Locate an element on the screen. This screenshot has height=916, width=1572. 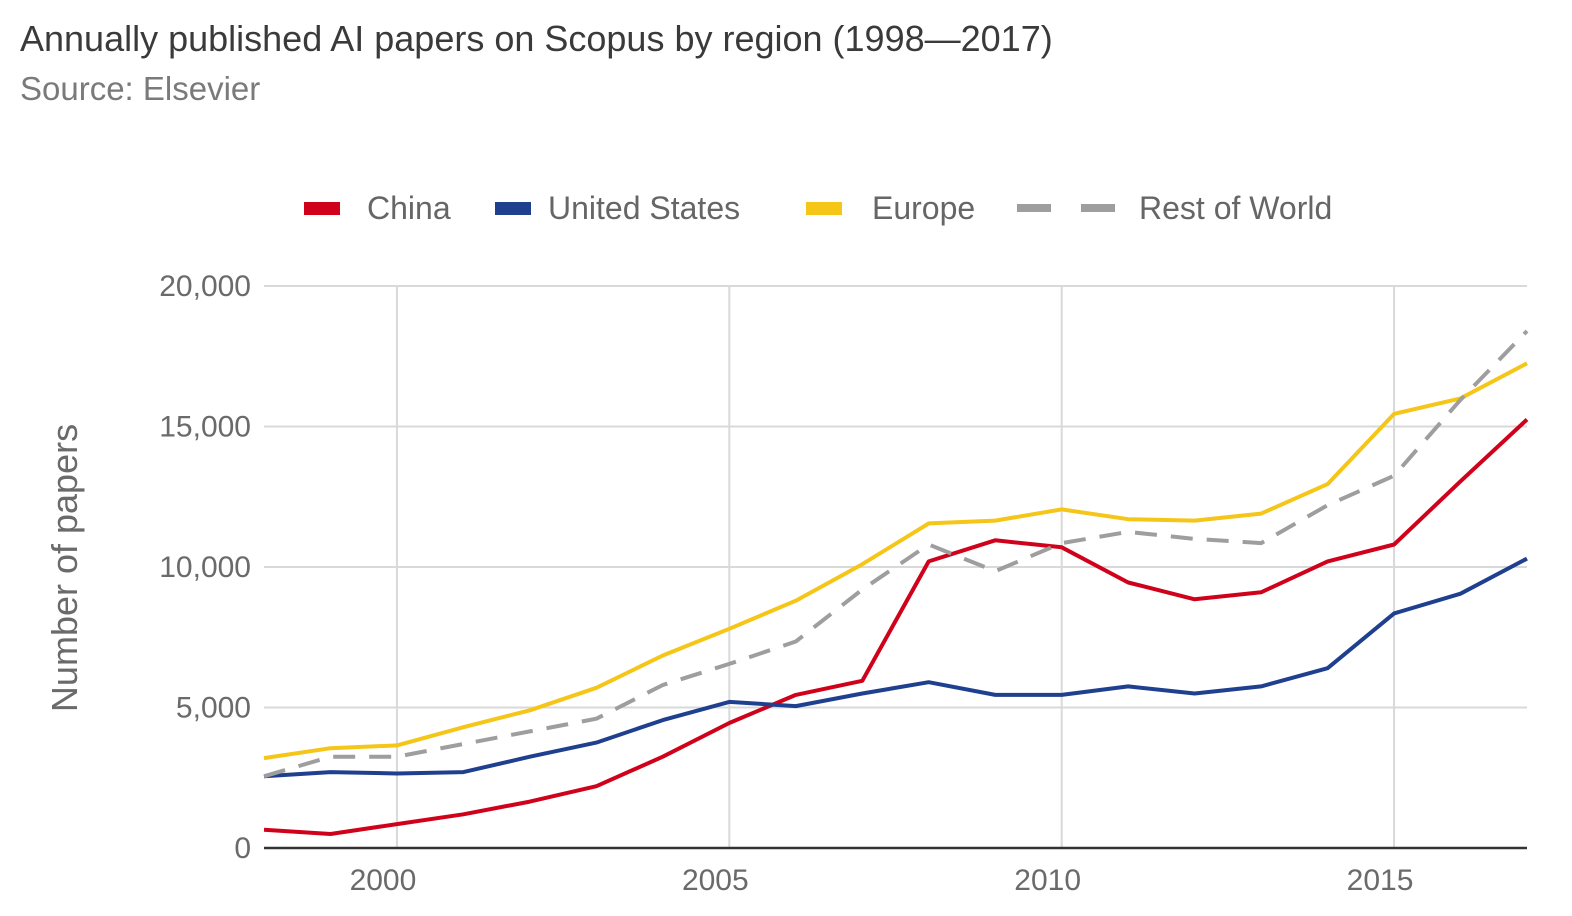
legend-label-rest-of-world: Rest of World is located at coordinates (1235, 208).